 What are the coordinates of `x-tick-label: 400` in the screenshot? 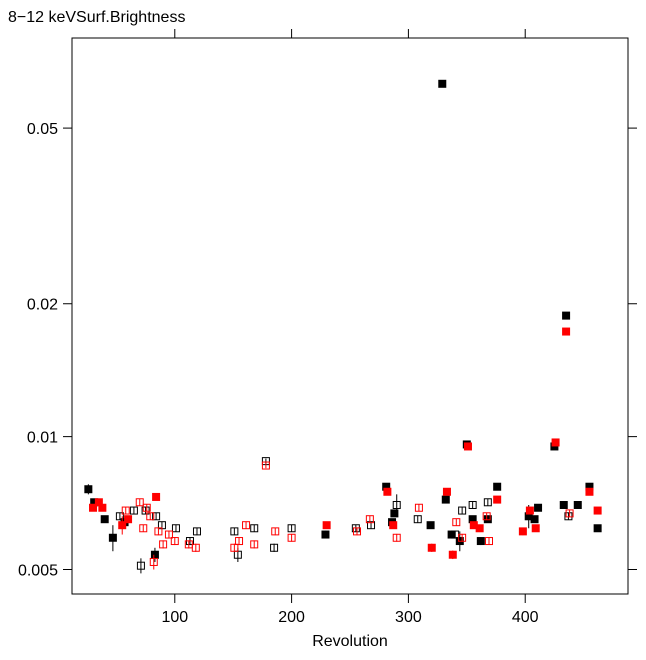 It's located at (525, 617).